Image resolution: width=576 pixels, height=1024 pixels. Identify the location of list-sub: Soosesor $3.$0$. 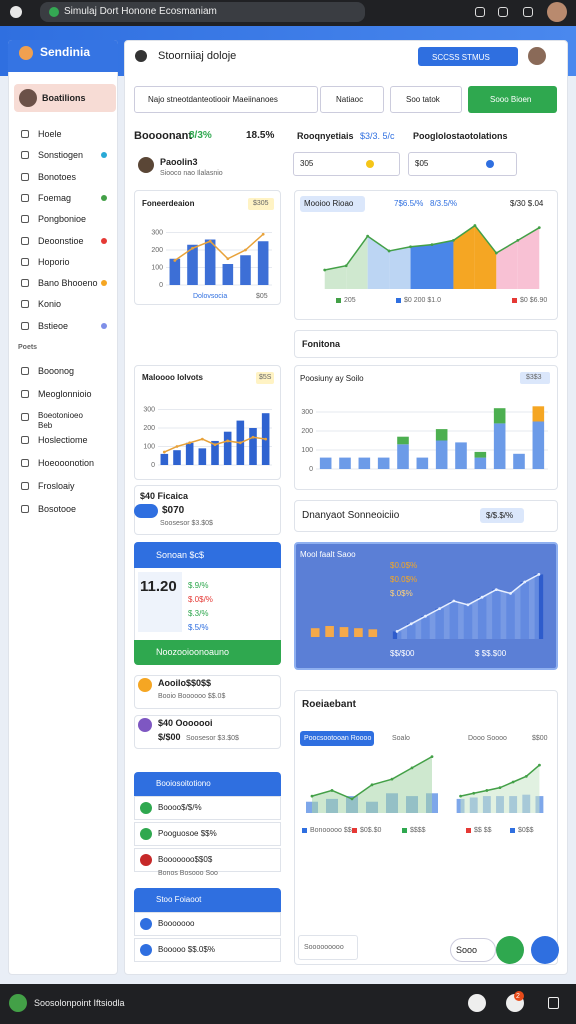
(212, 738).